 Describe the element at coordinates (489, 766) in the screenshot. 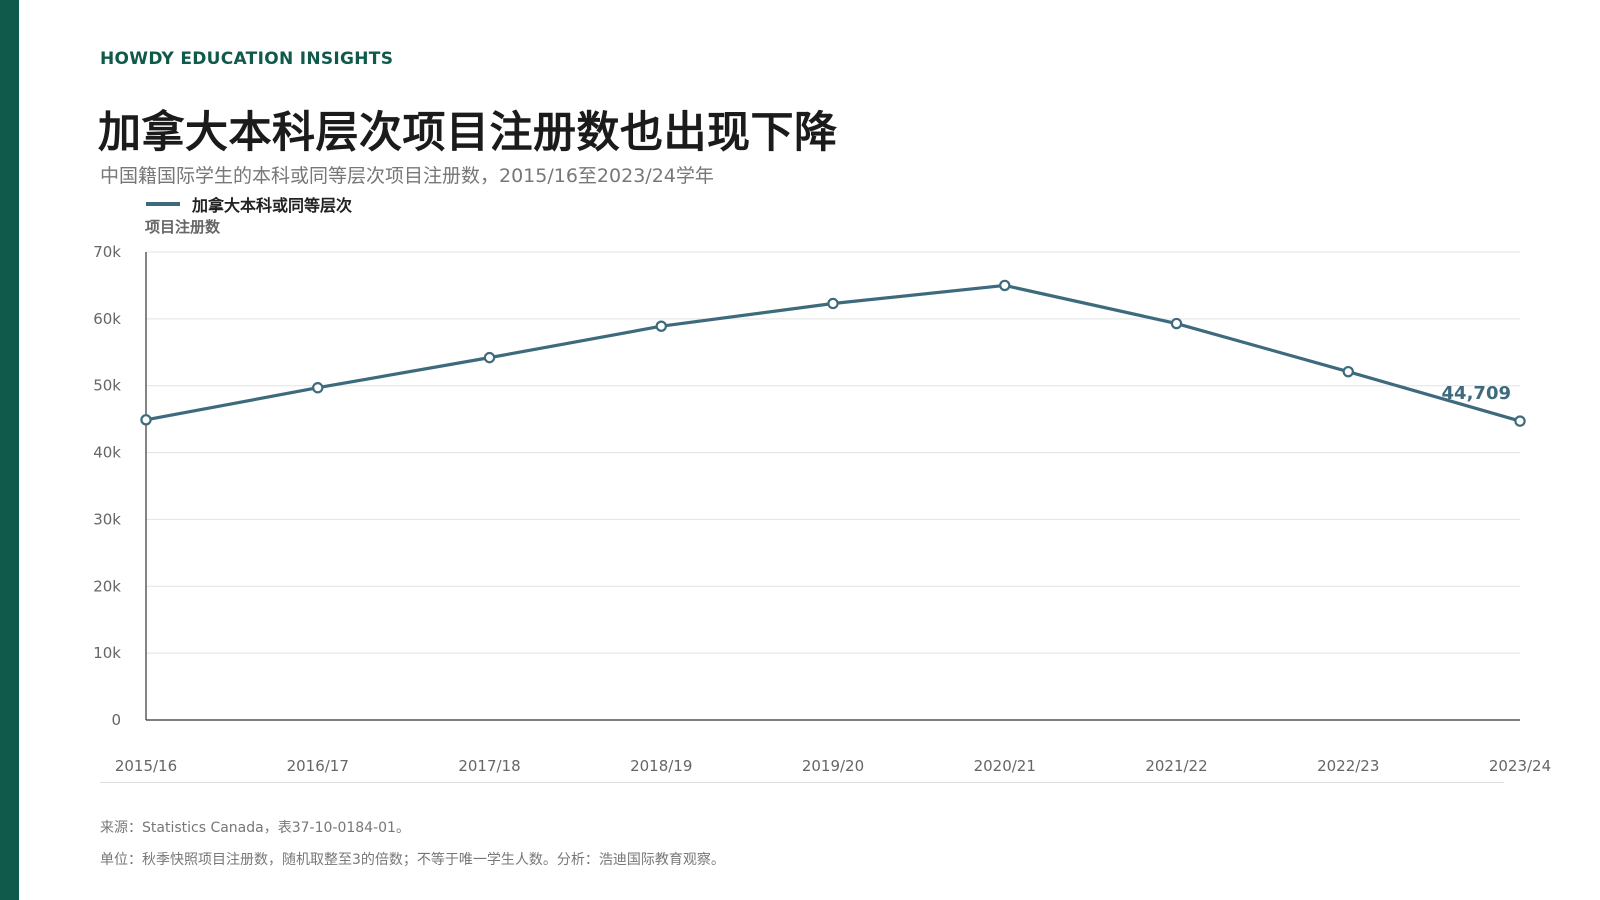

I see `x-tick-label: 2017/18` at that location.